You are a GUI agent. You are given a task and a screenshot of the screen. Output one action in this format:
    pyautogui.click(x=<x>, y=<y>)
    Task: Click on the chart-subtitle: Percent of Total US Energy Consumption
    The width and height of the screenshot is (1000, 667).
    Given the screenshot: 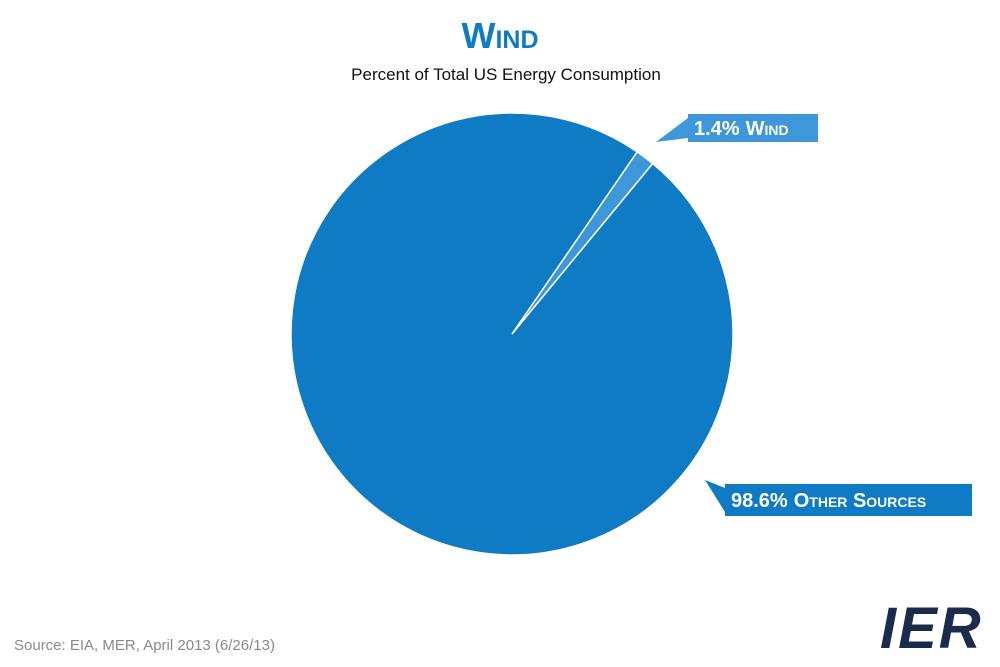 What is the action you would take?
    pyautogui.click(x=506, y=74)
    